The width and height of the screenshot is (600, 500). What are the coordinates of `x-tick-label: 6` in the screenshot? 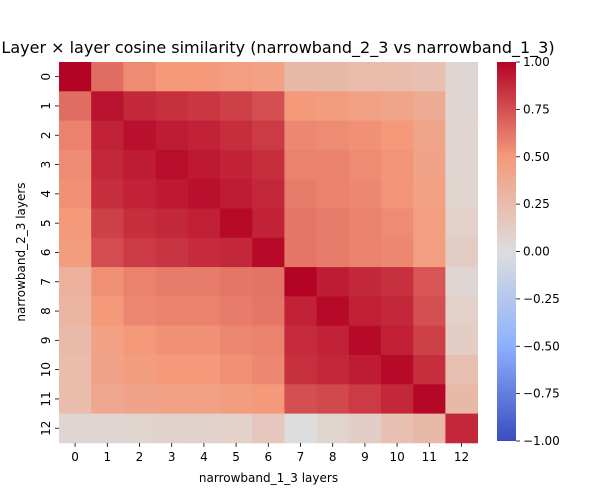 It's located at (268, 457).